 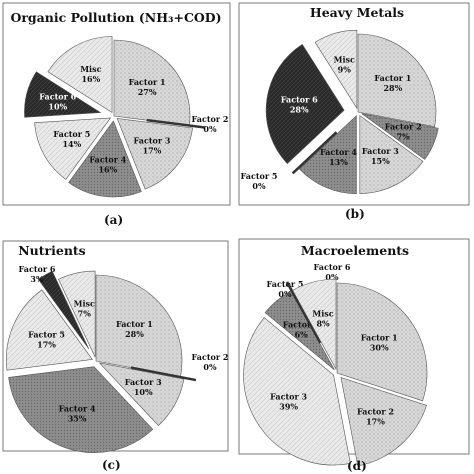 What do you see at coordinates (77, 419) in the screenshot?
I see `slice-value-factor-4: 35%` at bounding box center [77, 419].